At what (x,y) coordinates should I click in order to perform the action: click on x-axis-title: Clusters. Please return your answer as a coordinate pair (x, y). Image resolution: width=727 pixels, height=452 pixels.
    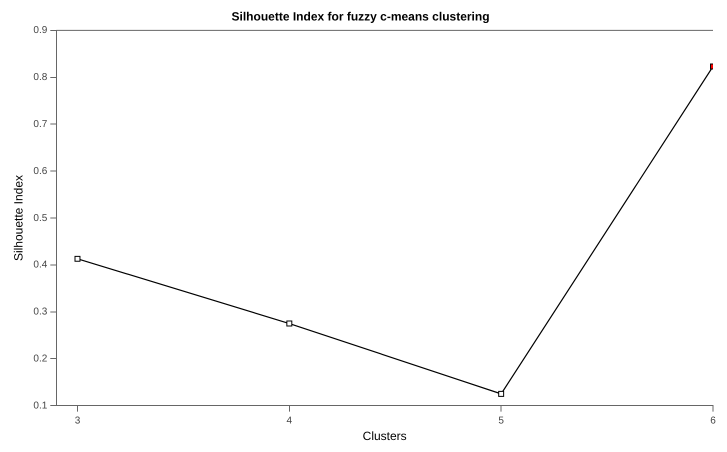
    Looking at the image, I should click on (384, 436).